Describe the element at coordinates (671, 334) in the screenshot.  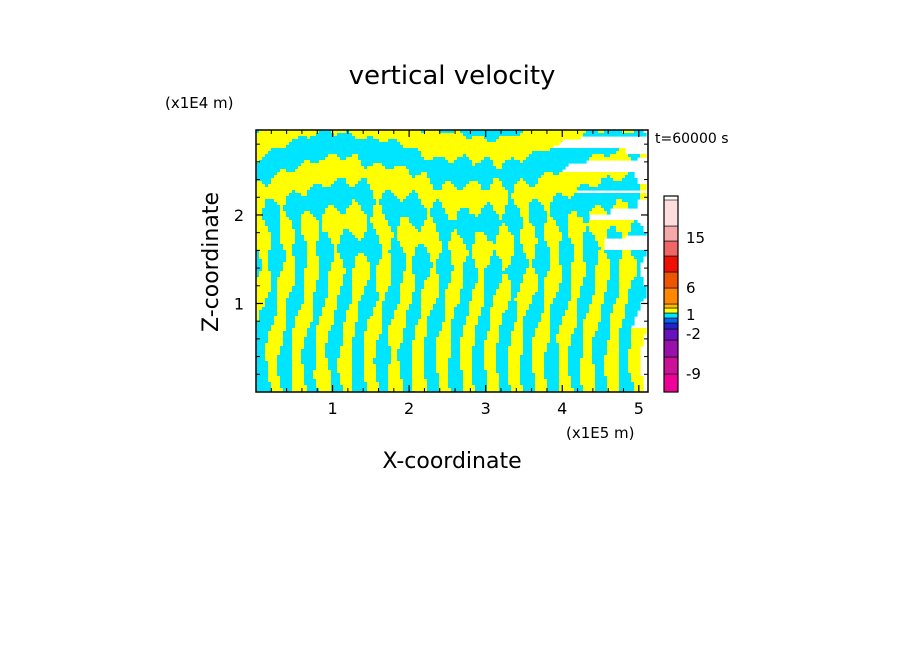
I see `colorbar-level` at that location.